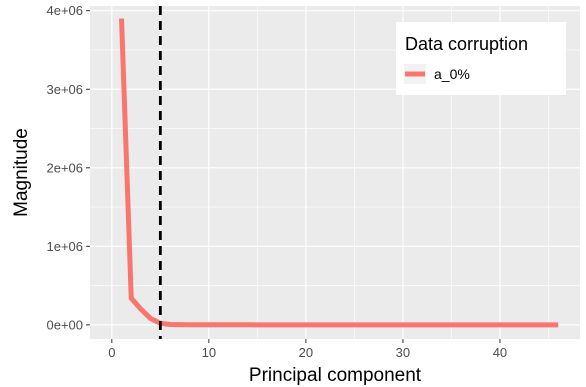 This screenshot has height=387, width=586. Describe the element at coordinates (64, 89) in the screenshot. I see `y-tick-label: 3e+06` at that location.